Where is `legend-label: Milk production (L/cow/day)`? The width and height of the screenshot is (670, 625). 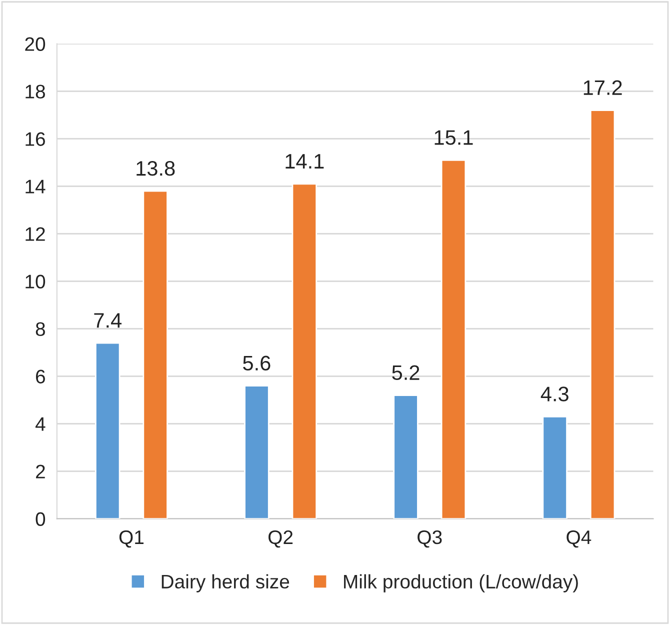
legend-label: Milk production (L/cow/day) is located at coordinates (461, 583).